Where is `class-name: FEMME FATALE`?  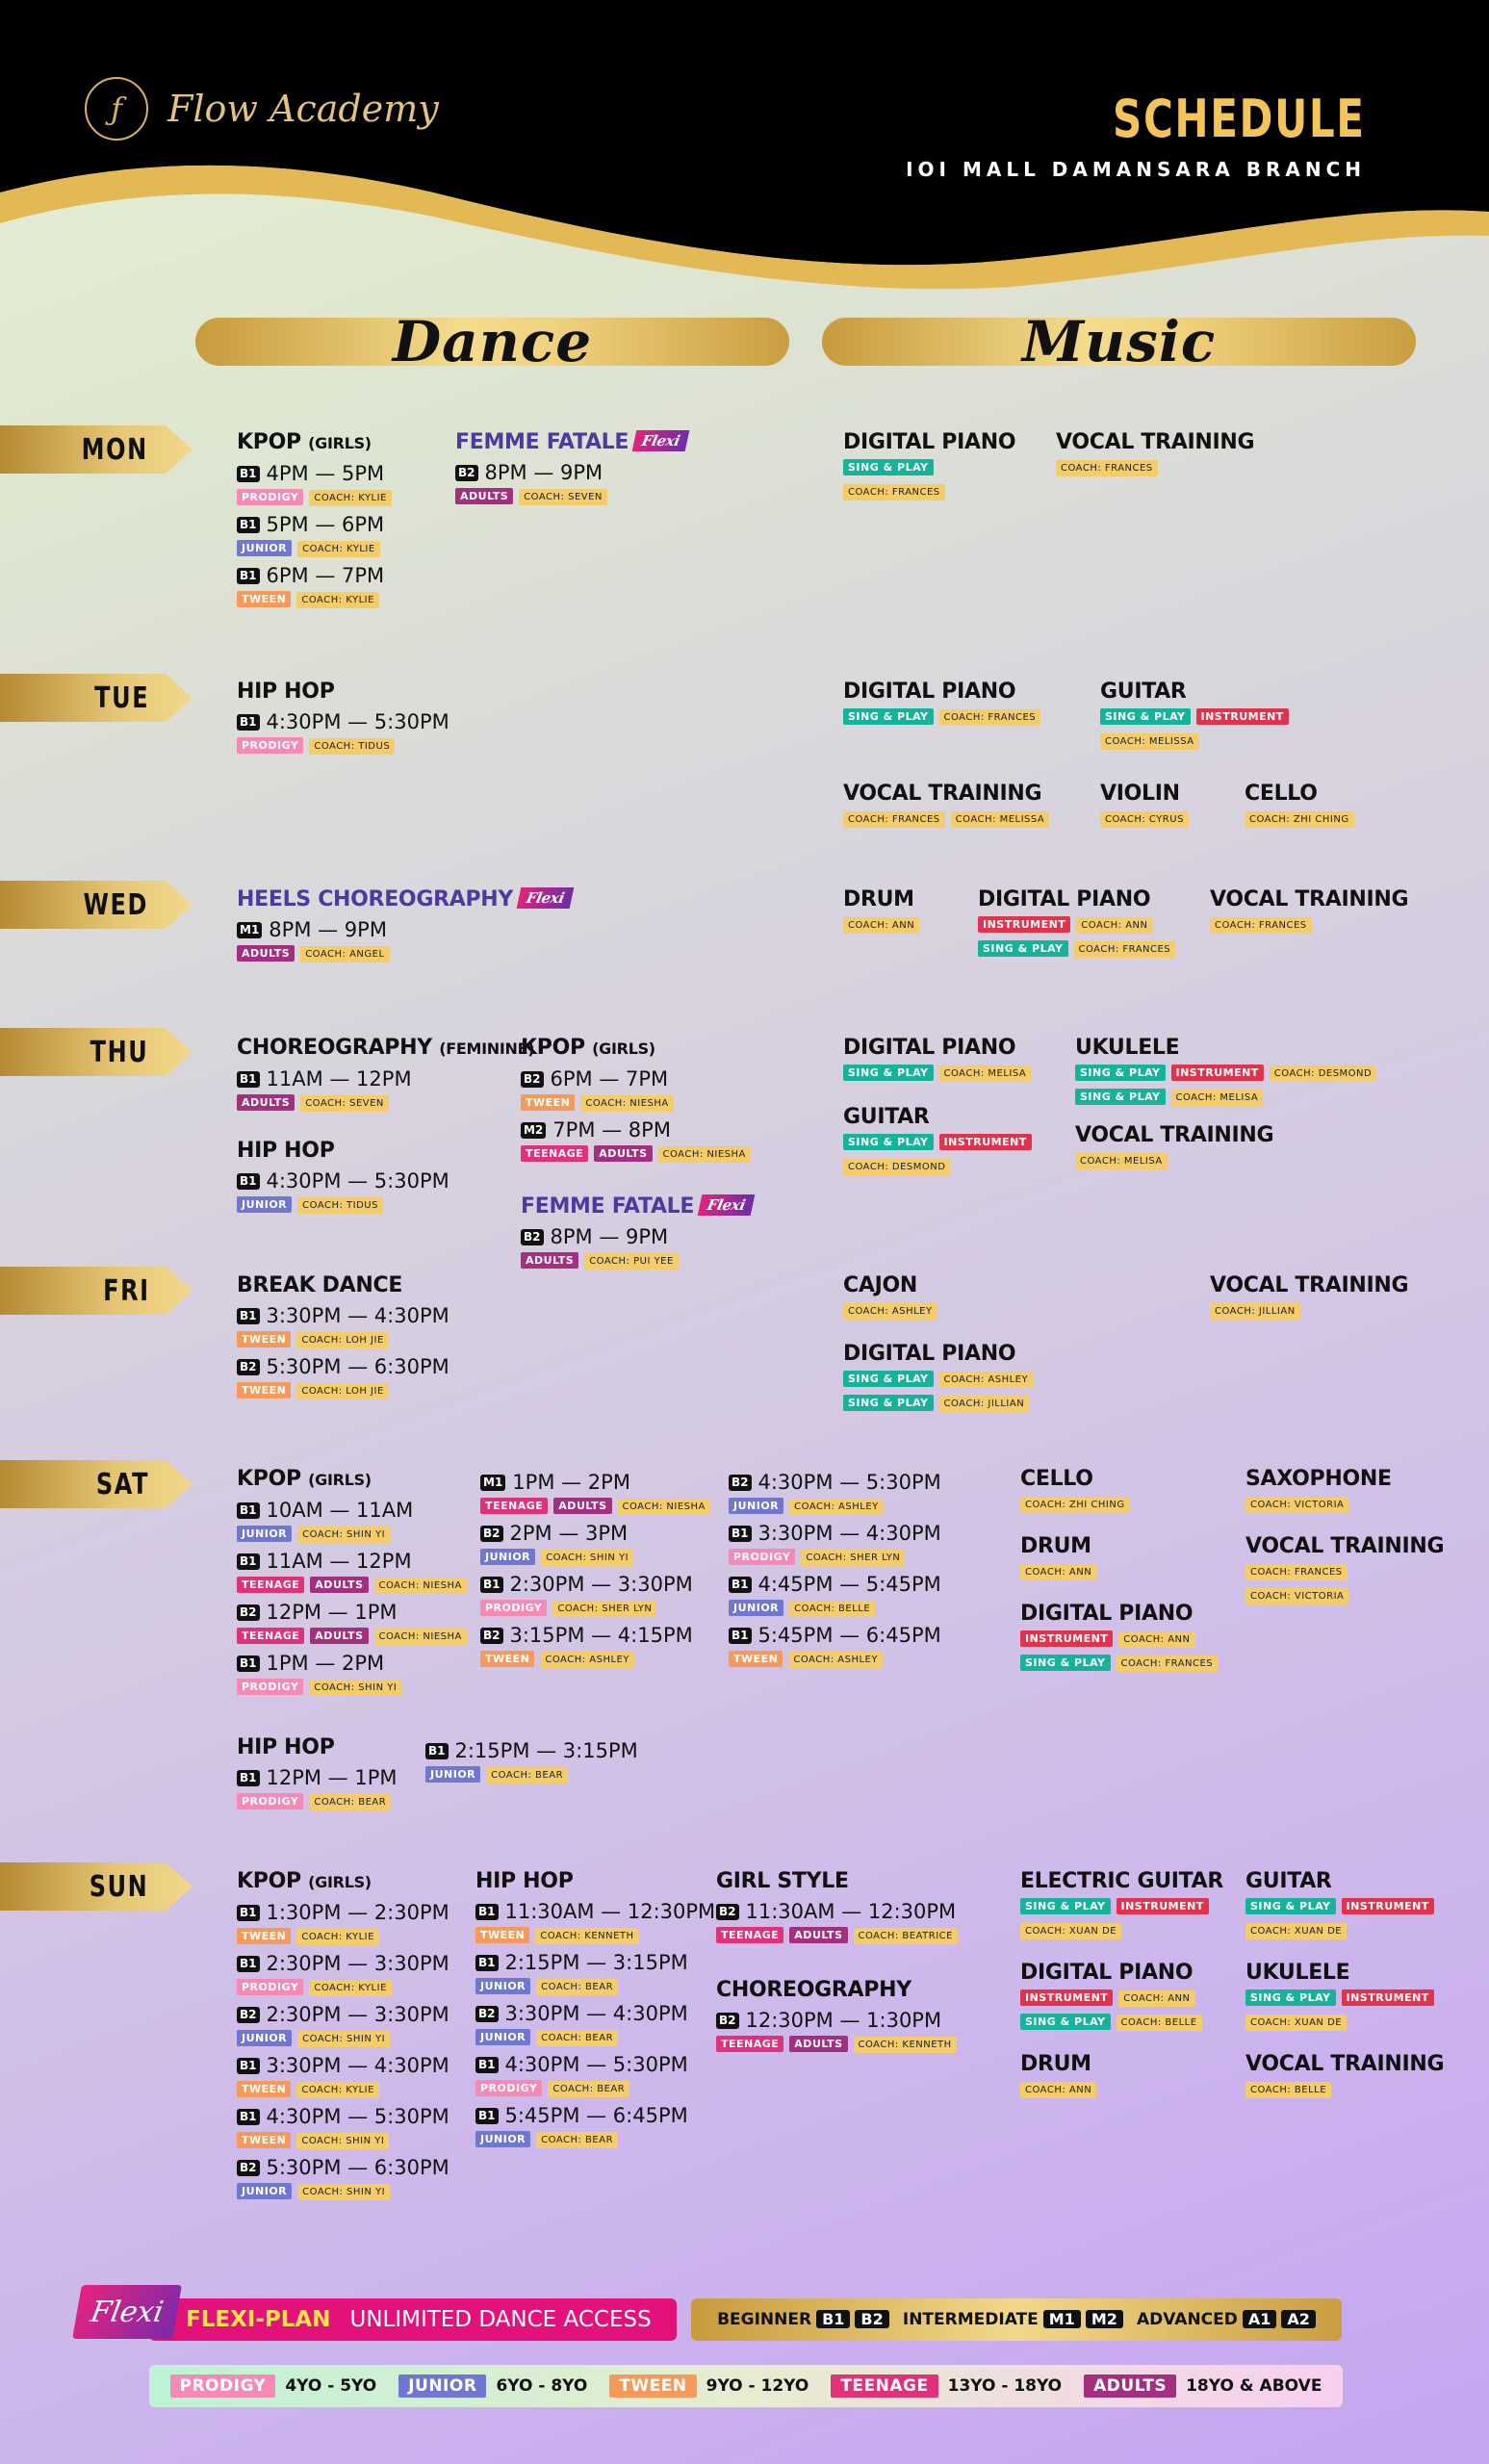 class-name: FEMME FATALE is located at coordinates (542, 442).